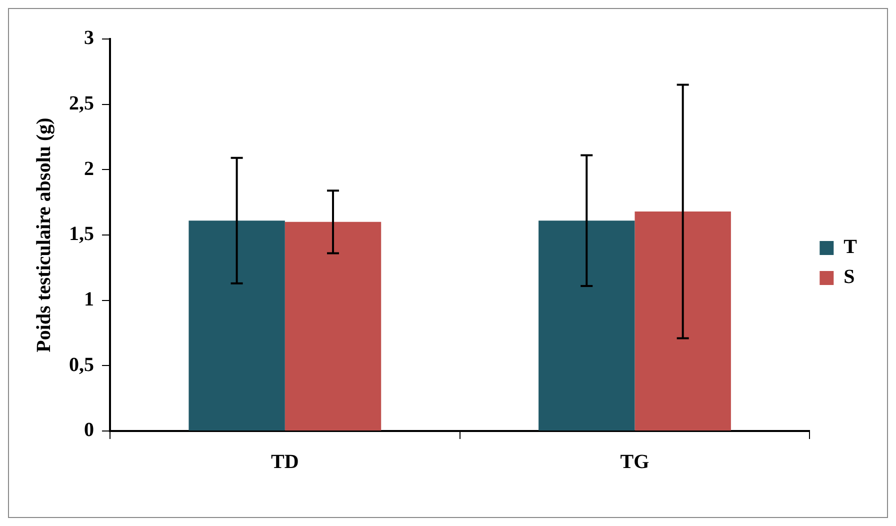  What do you see at coordinates (81, 365) in the screenshot?
I see `y-tick-label: 0,5` at bounding box center [81, 365].